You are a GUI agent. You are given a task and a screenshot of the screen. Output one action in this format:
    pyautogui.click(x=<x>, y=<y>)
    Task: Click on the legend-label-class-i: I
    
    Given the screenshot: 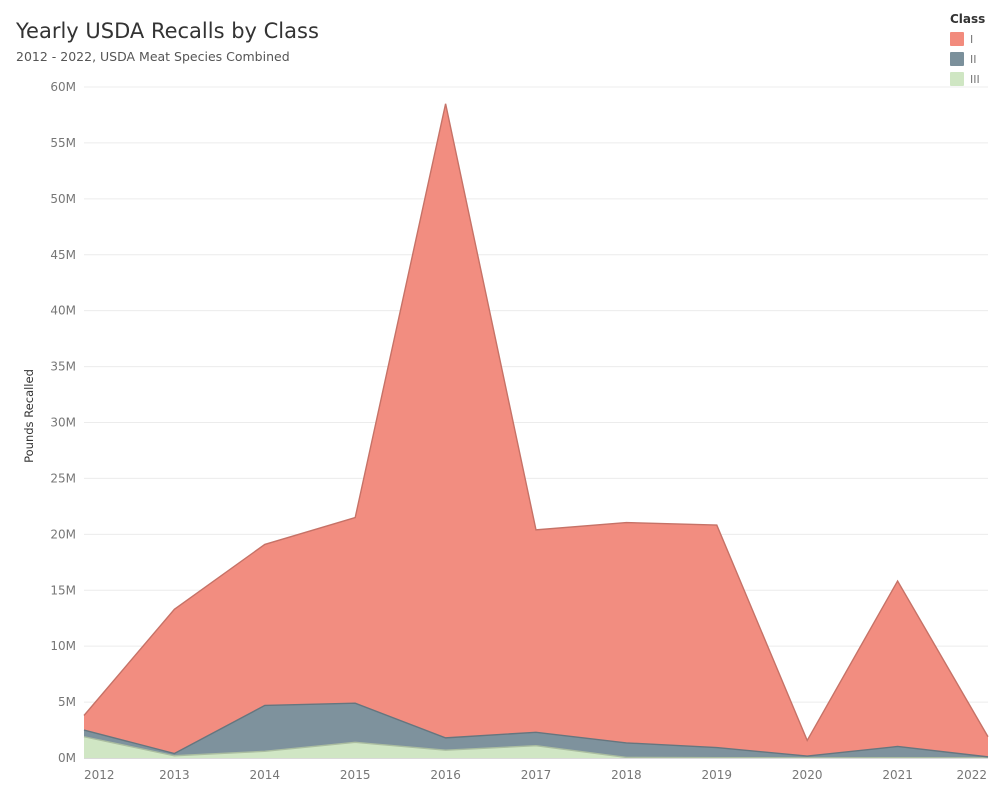 What is the action you would take?
    pyautogui.click(x=972, y=39)
    